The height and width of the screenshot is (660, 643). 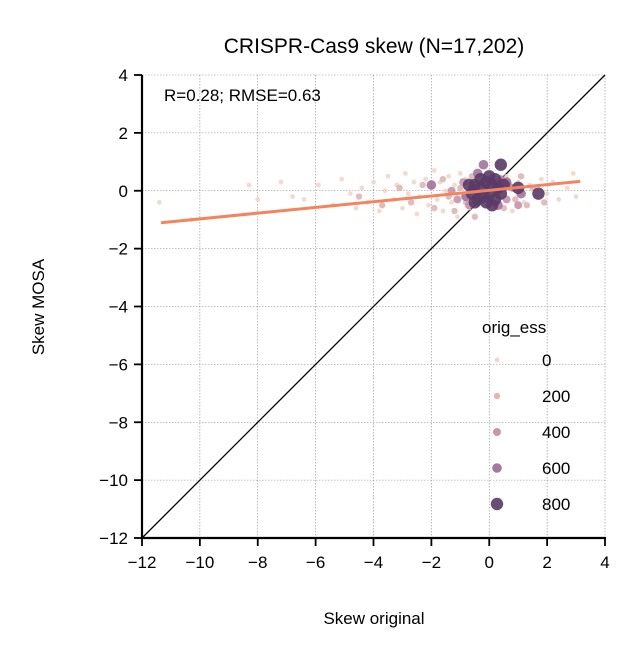 I want to click on x-axis-ticks: −12 −10 −8 −6 −4 −2 0 2 4, so click(x=369, y=555).